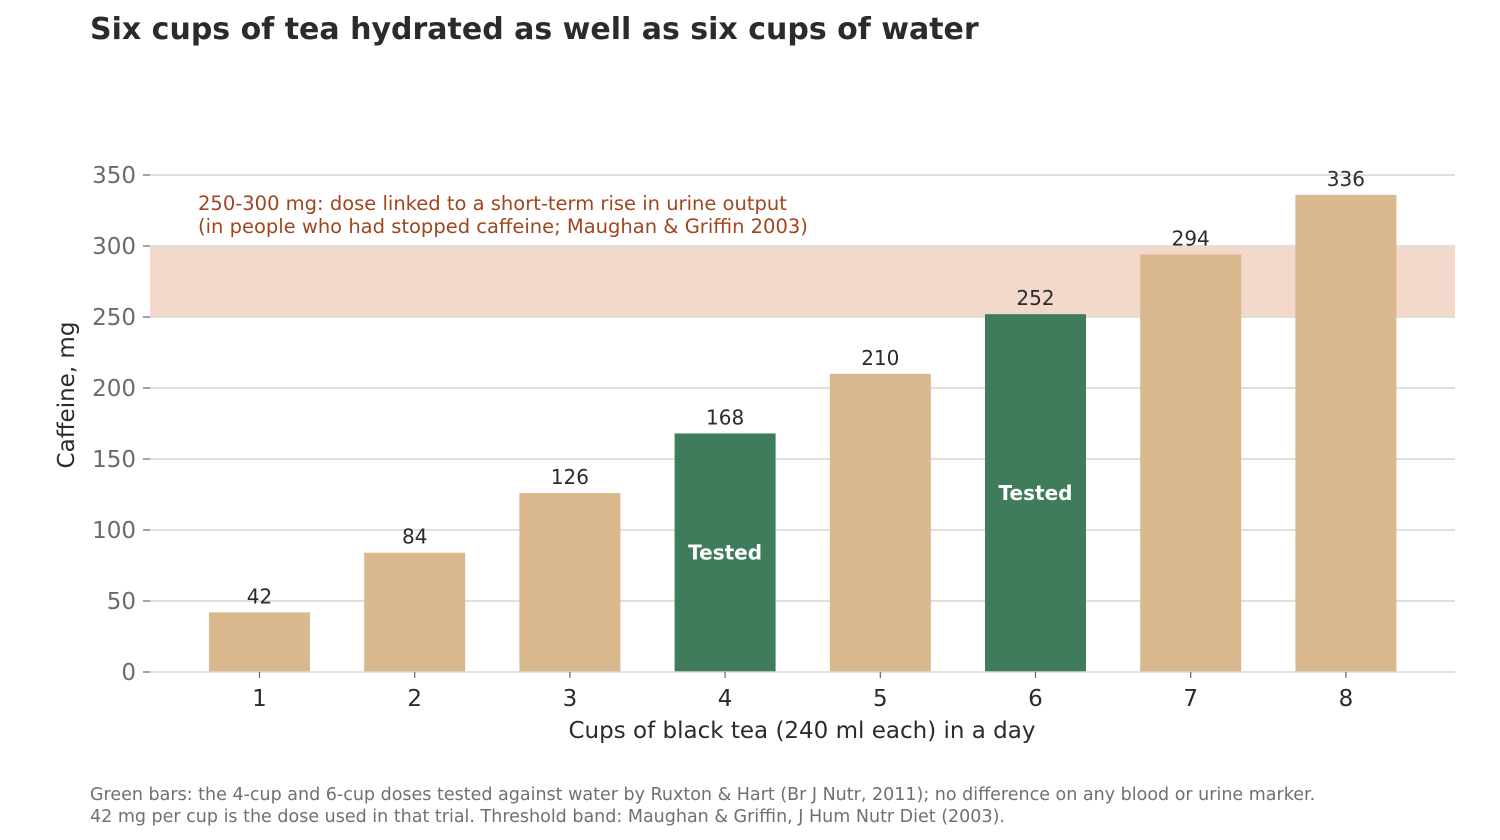  Describe the element at coordinates (114, 318) in the screenshot. I see `y-tick-label: 250` at that location.